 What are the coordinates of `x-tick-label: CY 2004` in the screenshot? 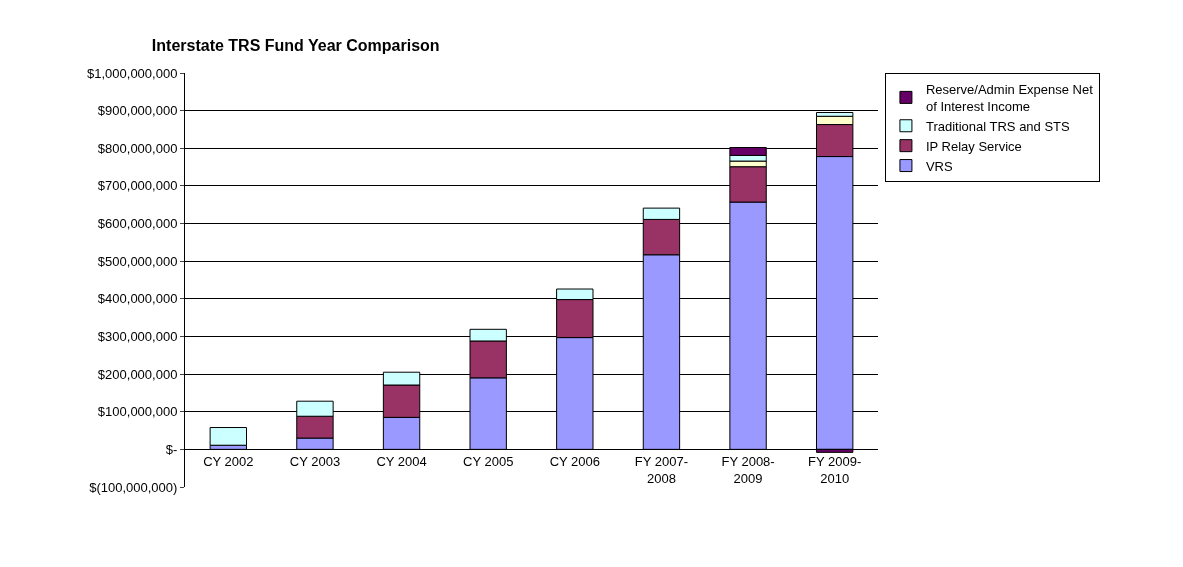 It's located at (401, 461).